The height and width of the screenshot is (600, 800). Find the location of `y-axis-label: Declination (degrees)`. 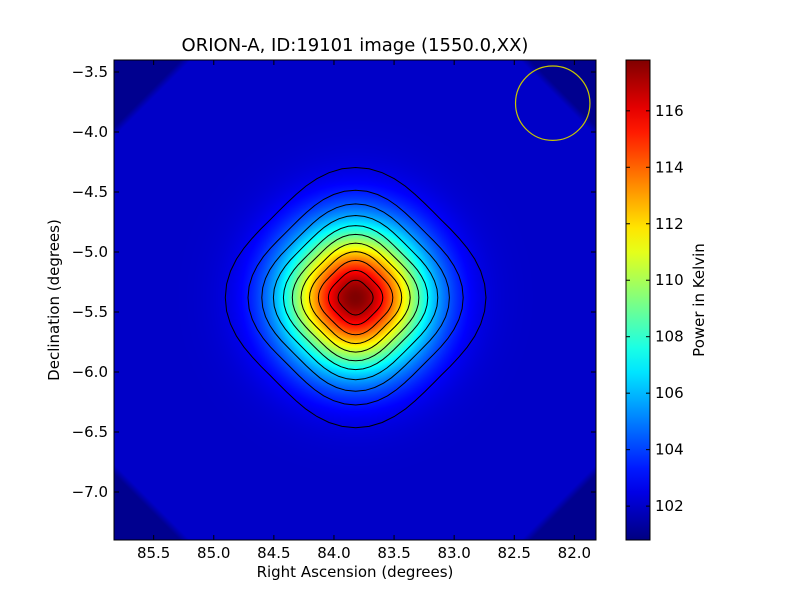

y-axis-label: Declination (degrees) is located at coordinates (54, 300).